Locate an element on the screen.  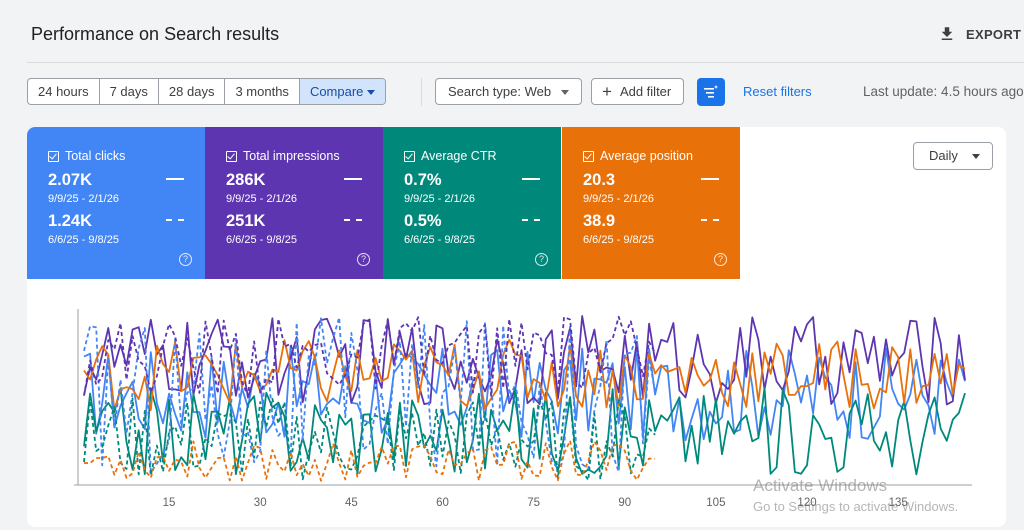
metric-label-row: Average position is located at coordinates (638, 156).